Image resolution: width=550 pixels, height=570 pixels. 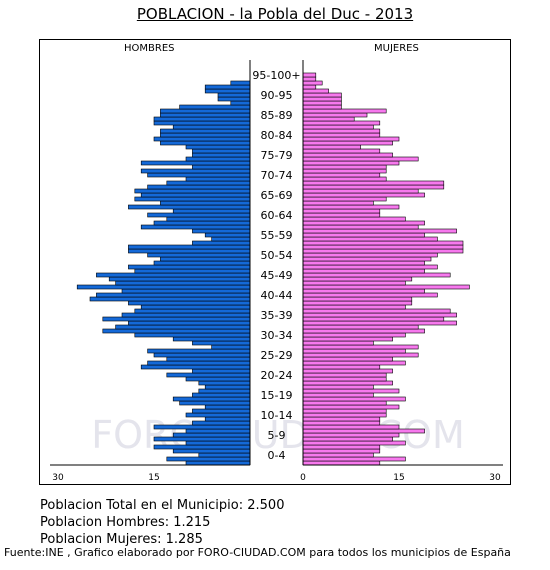 I want to click on age-group-label: 95-100+, so click(x=276, y=75).